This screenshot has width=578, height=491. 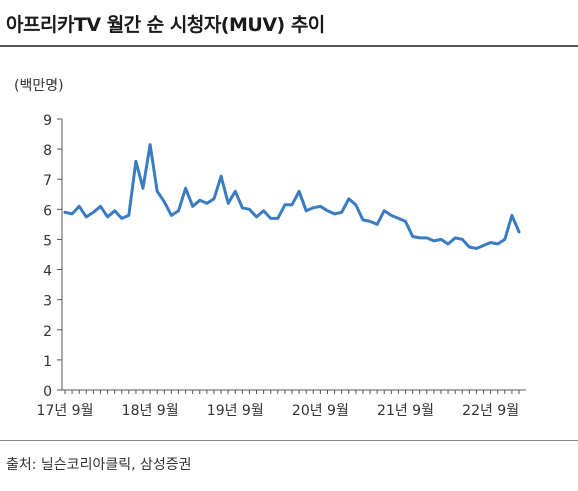 What do you see at coordinates (235, 411) in the screenshot?
I see `x-tick-label: 19년 9월` at bounding box center [235, 411].